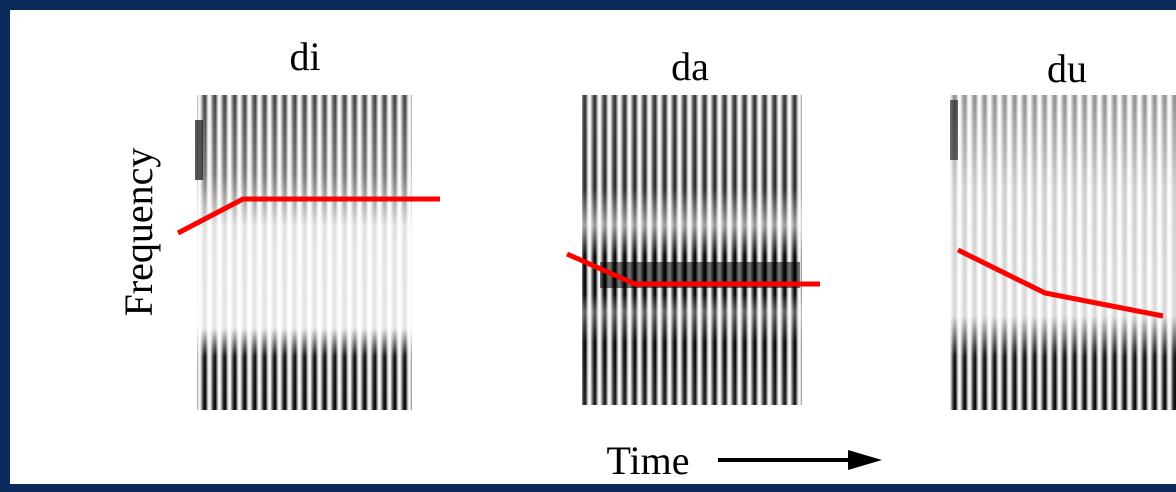  Describe the element at coordinates (865, 460) in the screenshot. I see `time-arrow-head` at that location.